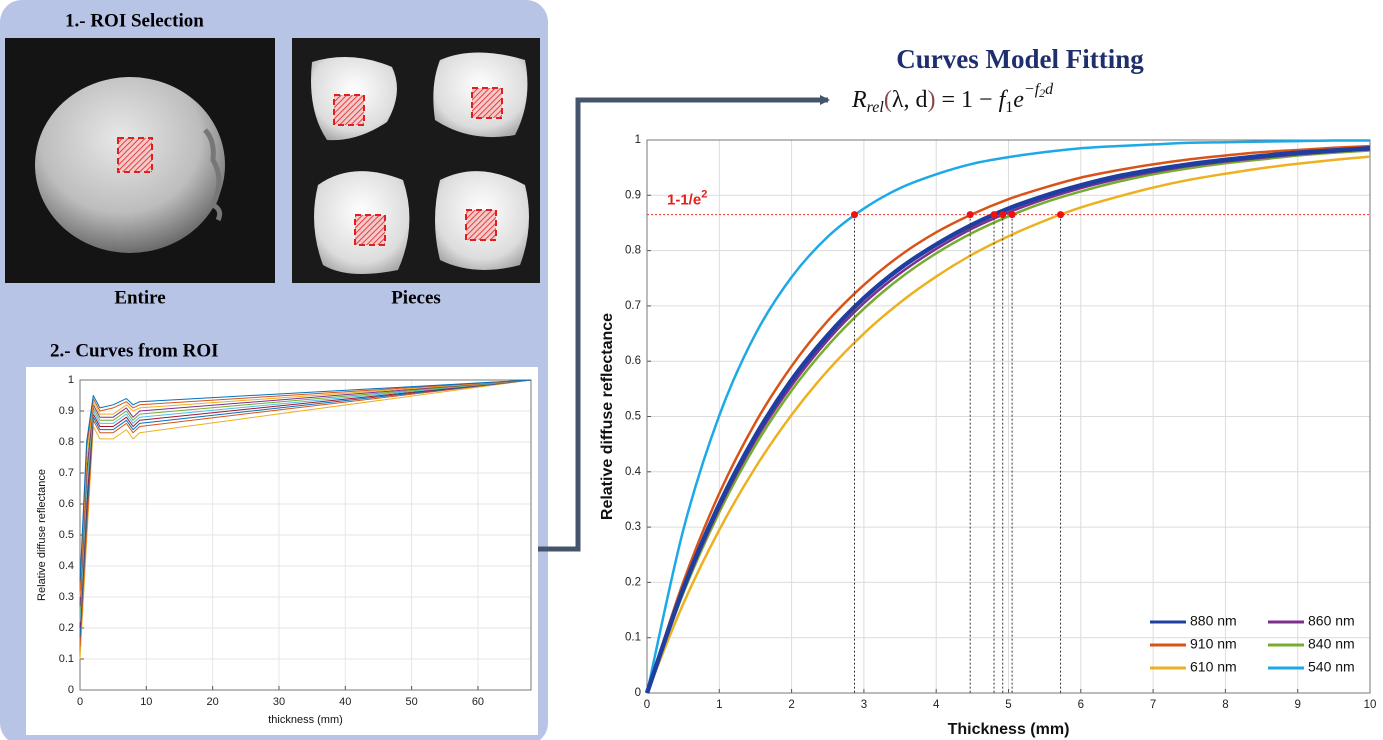 This screenshot has width=1383, height=740. I want to click on formula-part: −f, so click(1033, 89).